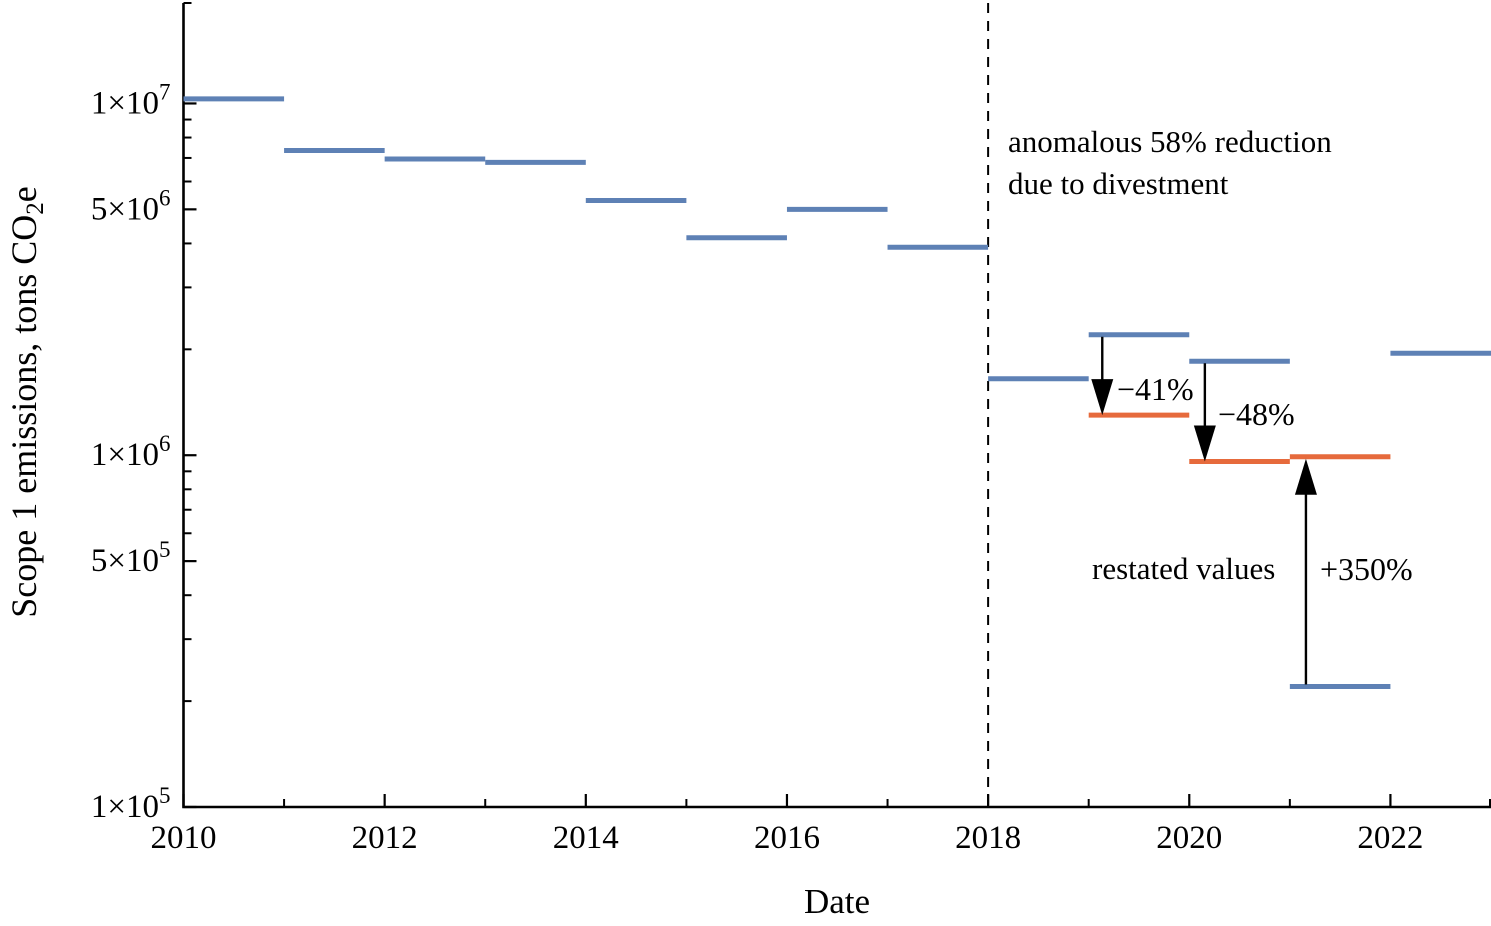  I want to click on divestment-note-line1: anomalous 58% reduction, so click(1170, 141).